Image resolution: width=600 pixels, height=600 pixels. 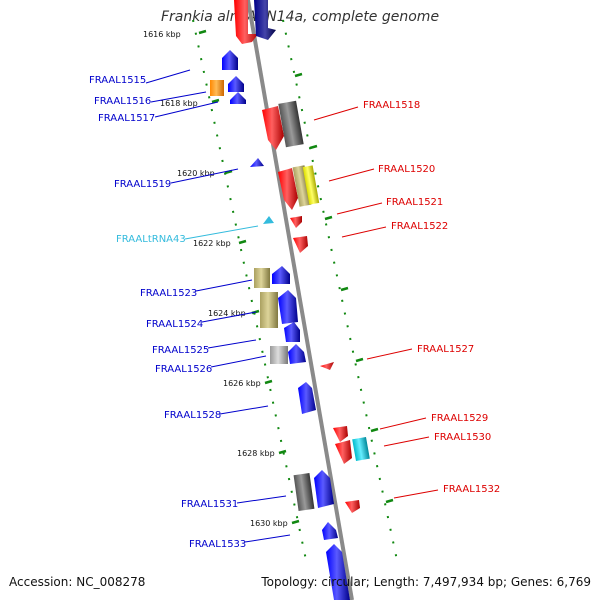 What do you see at coordinates (256, 453) in the screenshot?
I see `kbp-label: 1628 kbp` at bounding box center [256, 453].